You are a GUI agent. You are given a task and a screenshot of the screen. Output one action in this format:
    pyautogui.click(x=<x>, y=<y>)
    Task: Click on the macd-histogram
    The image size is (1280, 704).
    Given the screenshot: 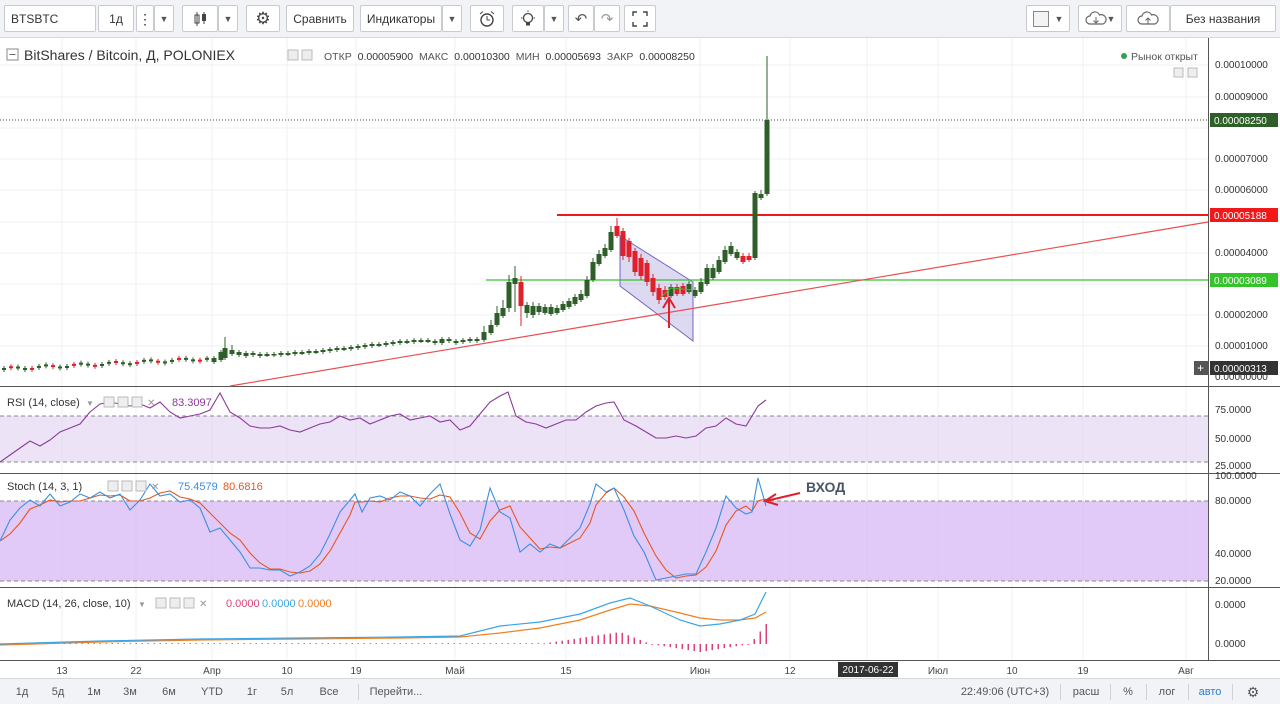 What is the action you would take?
    pyautogui.click(x=388, y=638)
    